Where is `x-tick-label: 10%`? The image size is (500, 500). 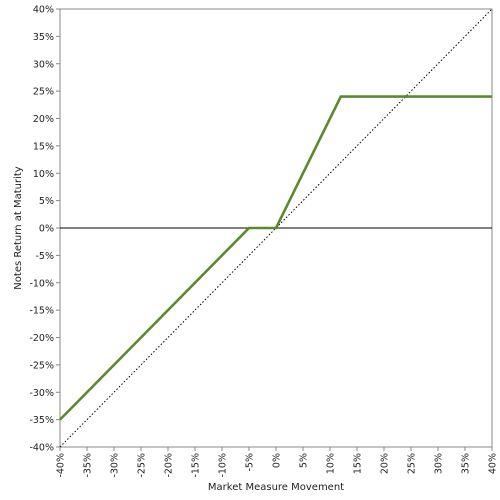 x-tick-label: 10% is located at coordinates (331, 463).